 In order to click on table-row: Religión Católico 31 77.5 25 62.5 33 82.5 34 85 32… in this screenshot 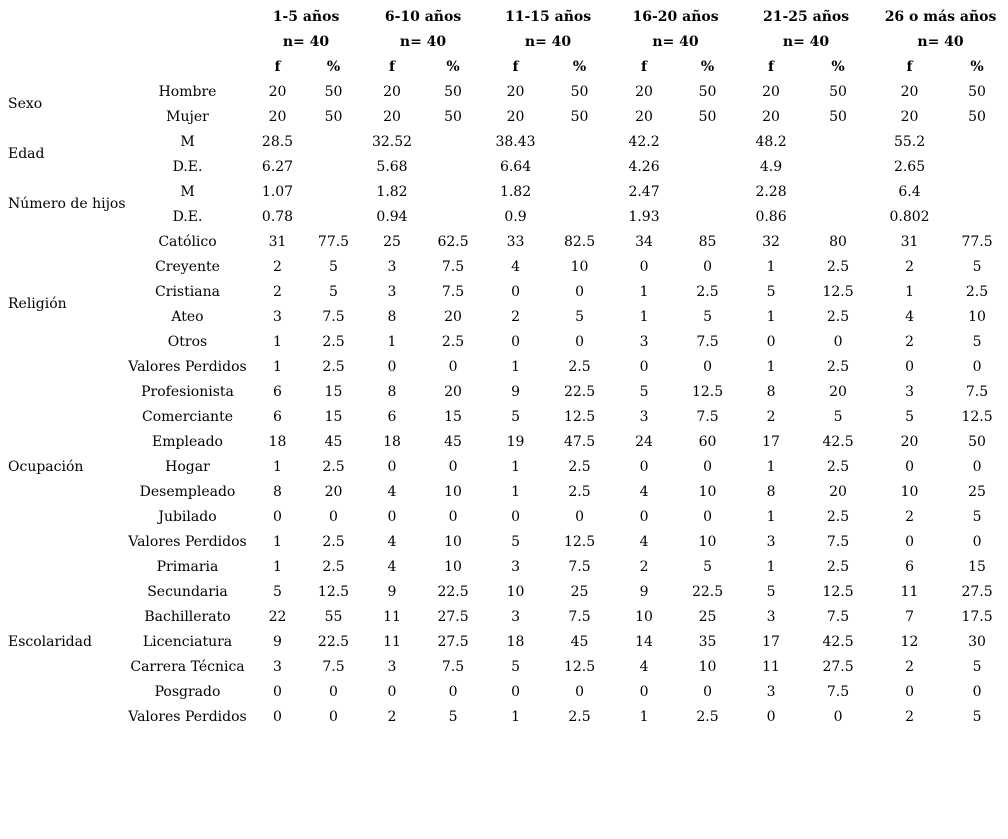, I will do `click(504, 270)`.